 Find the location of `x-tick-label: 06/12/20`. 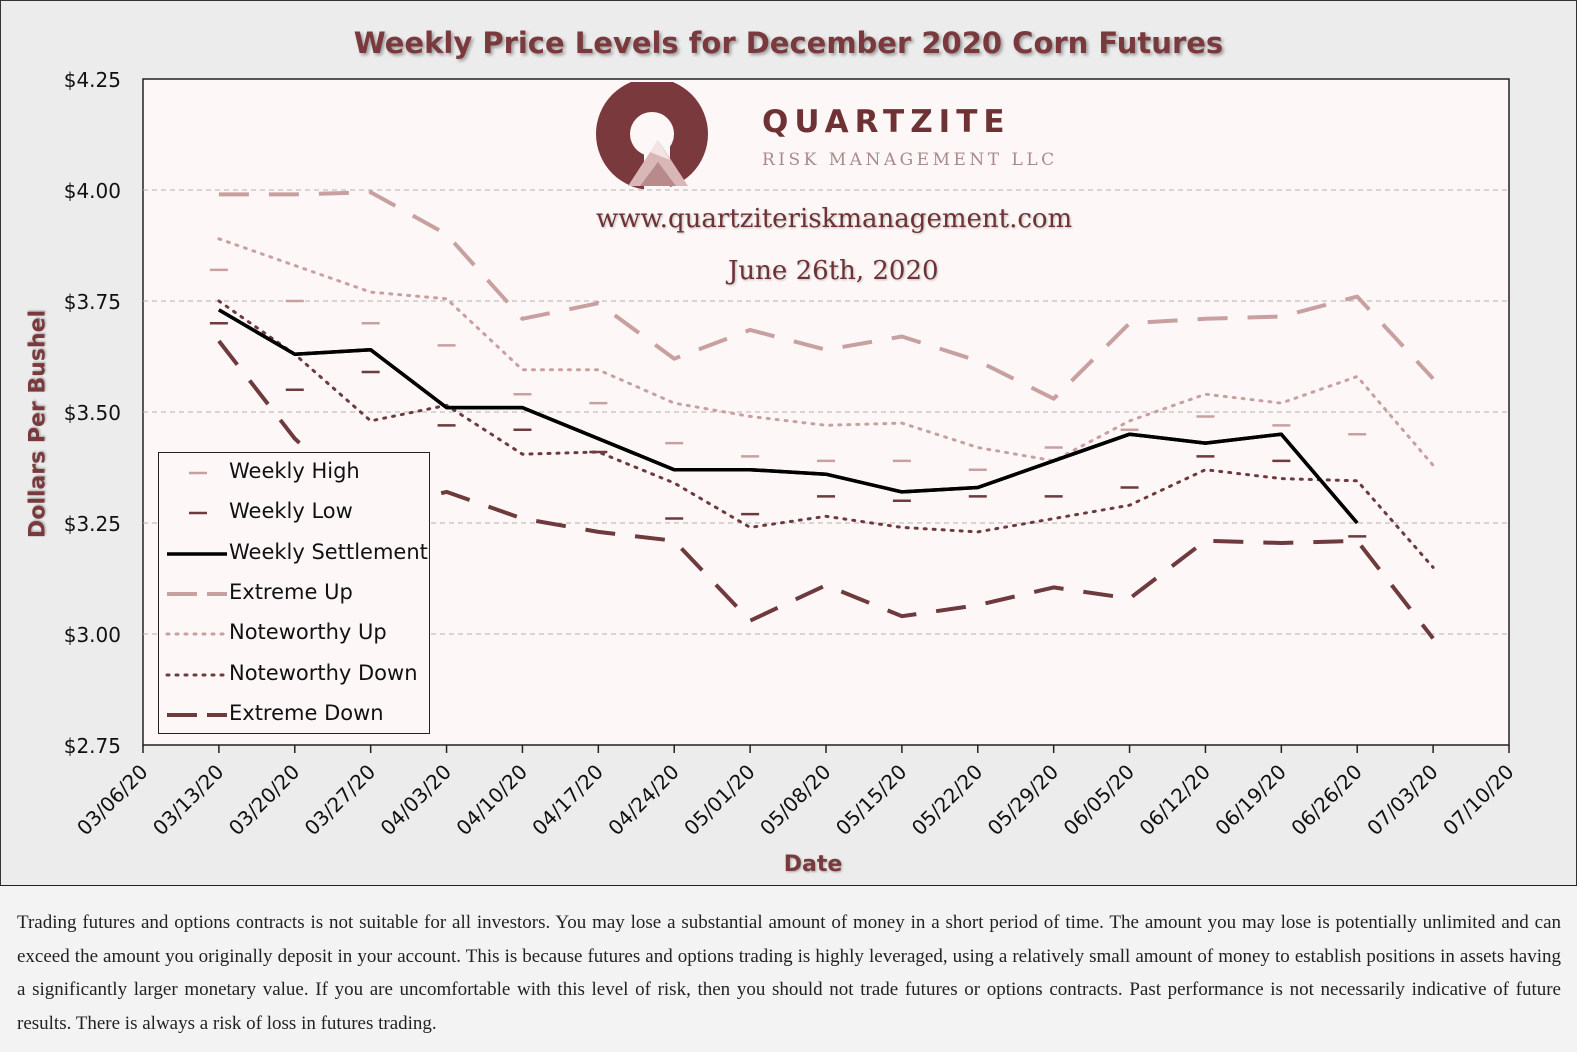

x-tick-label: 06/12/20 is located at coordinates (1174, 800).